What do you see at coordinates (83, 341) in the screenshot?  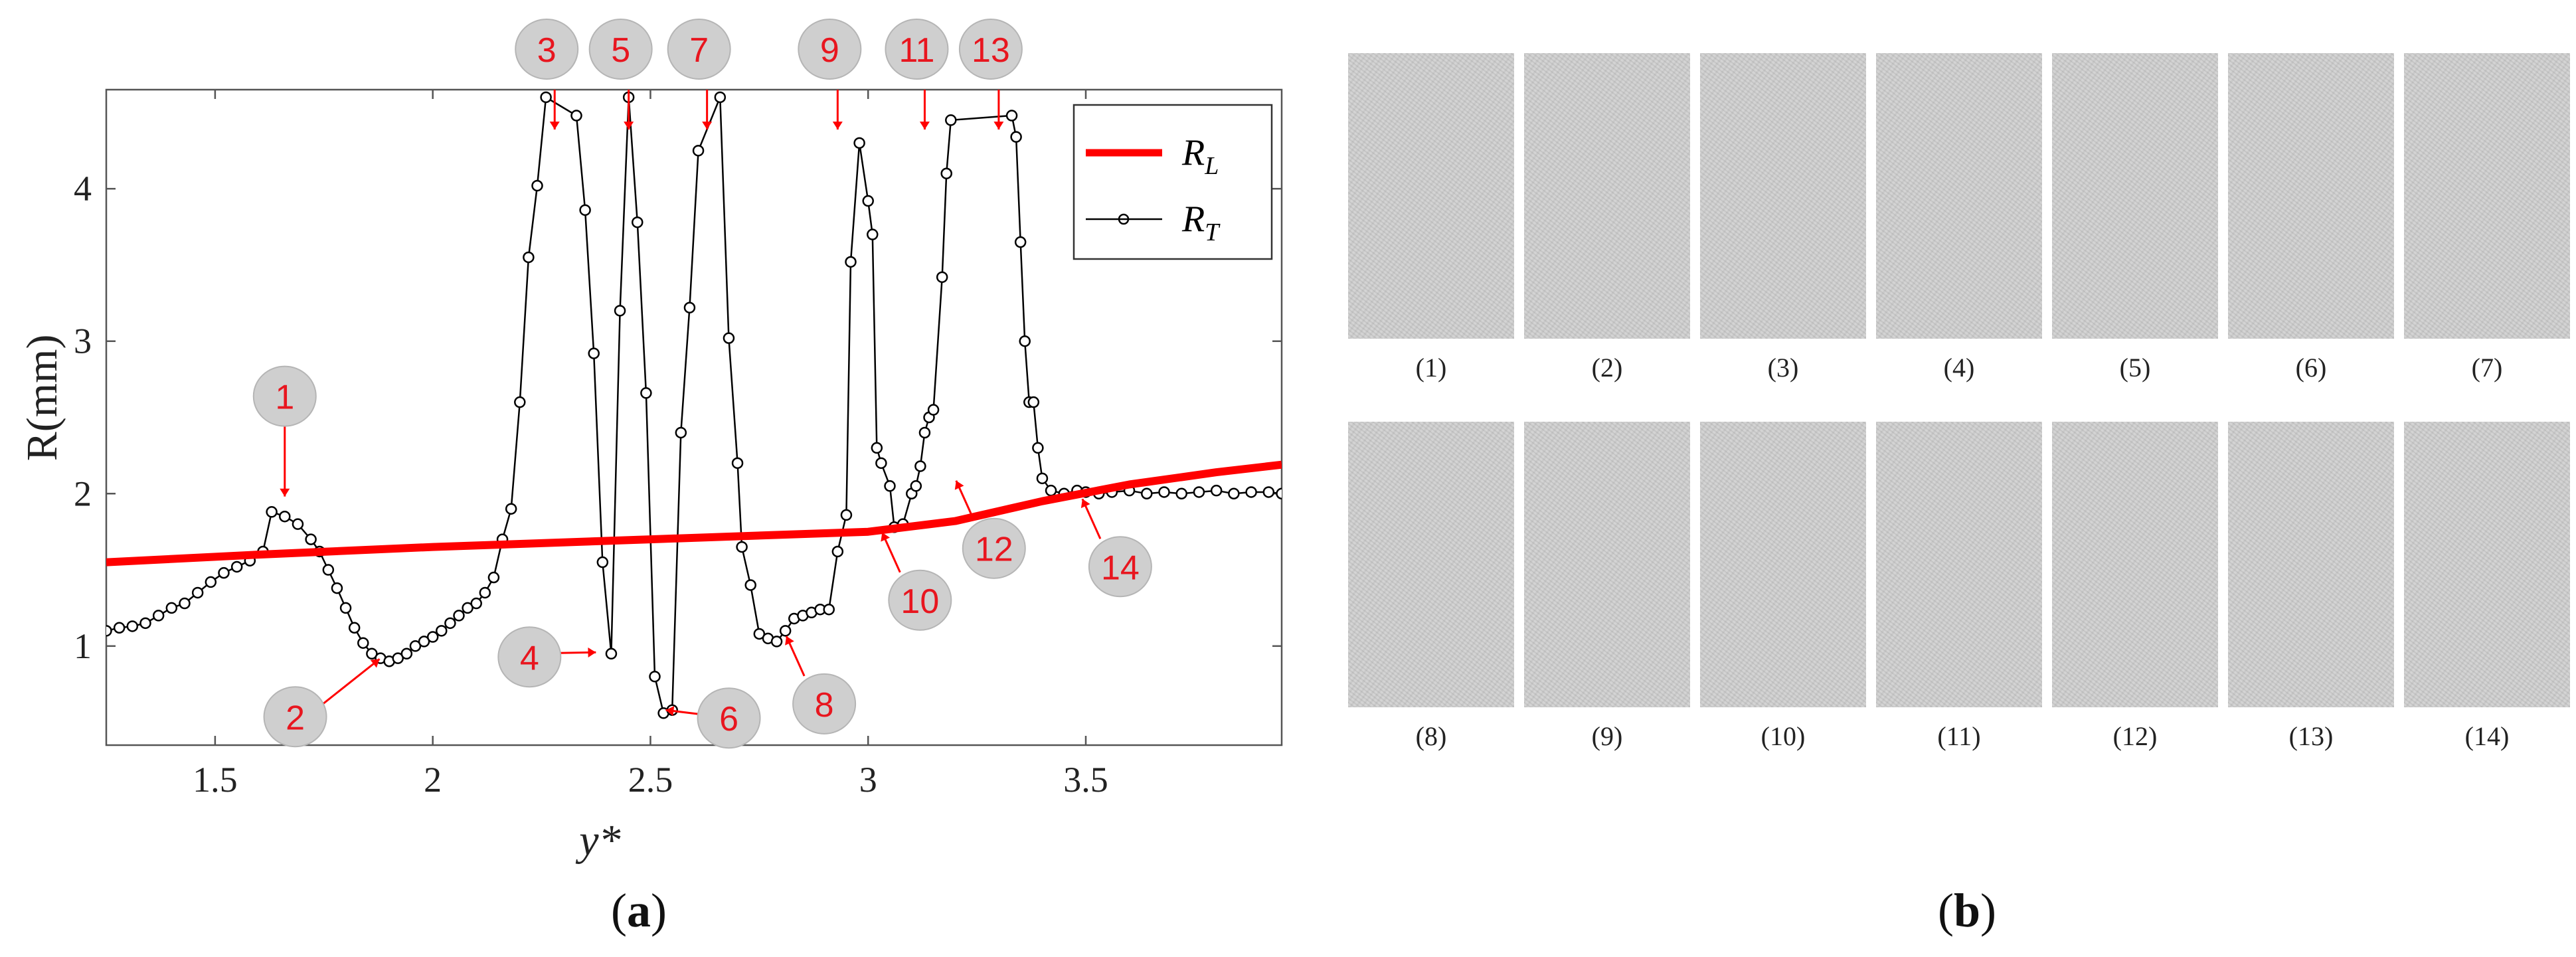 I see `y-tick-label: 3` at bounding box center [83, 341].